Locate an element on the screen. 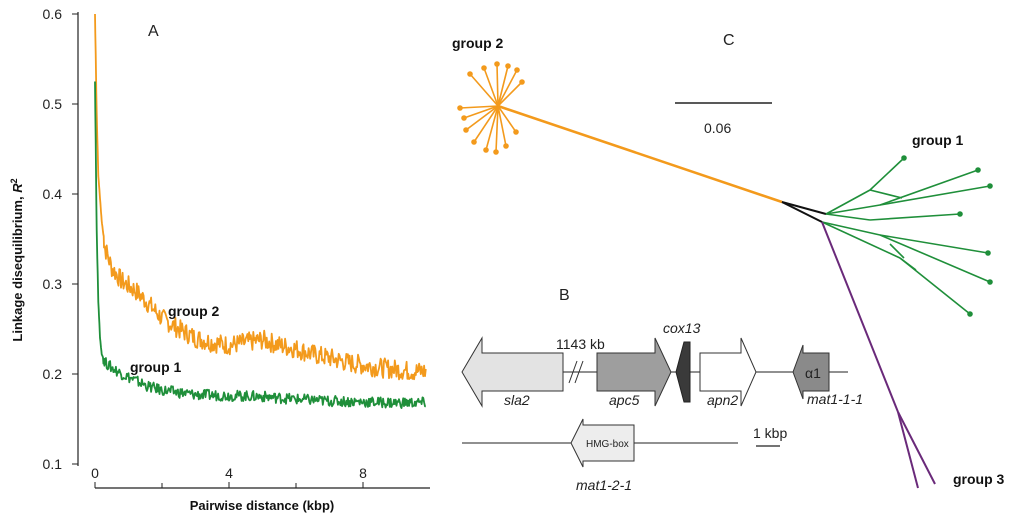  gene-label-mat1-1-1: mat1-1-1 is located at coordinates (835, 399).